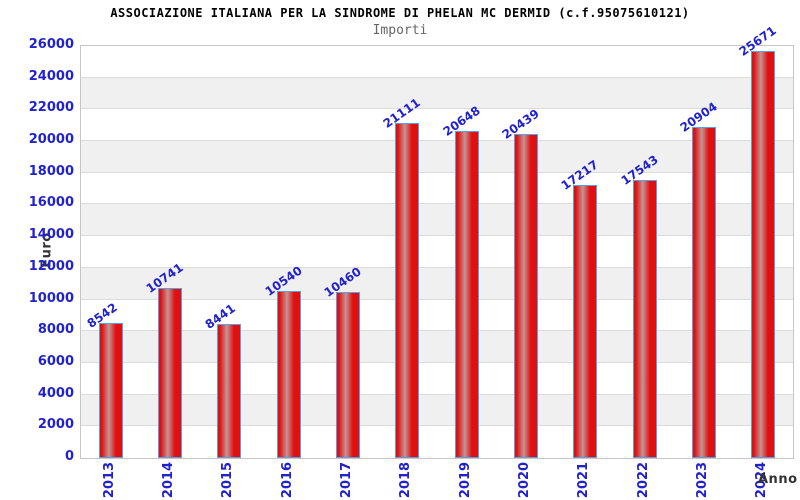 The height and width of the screenshot is (500, 800). What do you see at coordinates (466, 294) in the screenshot?
I see `bar-2019` at bounding box center [466, 294].